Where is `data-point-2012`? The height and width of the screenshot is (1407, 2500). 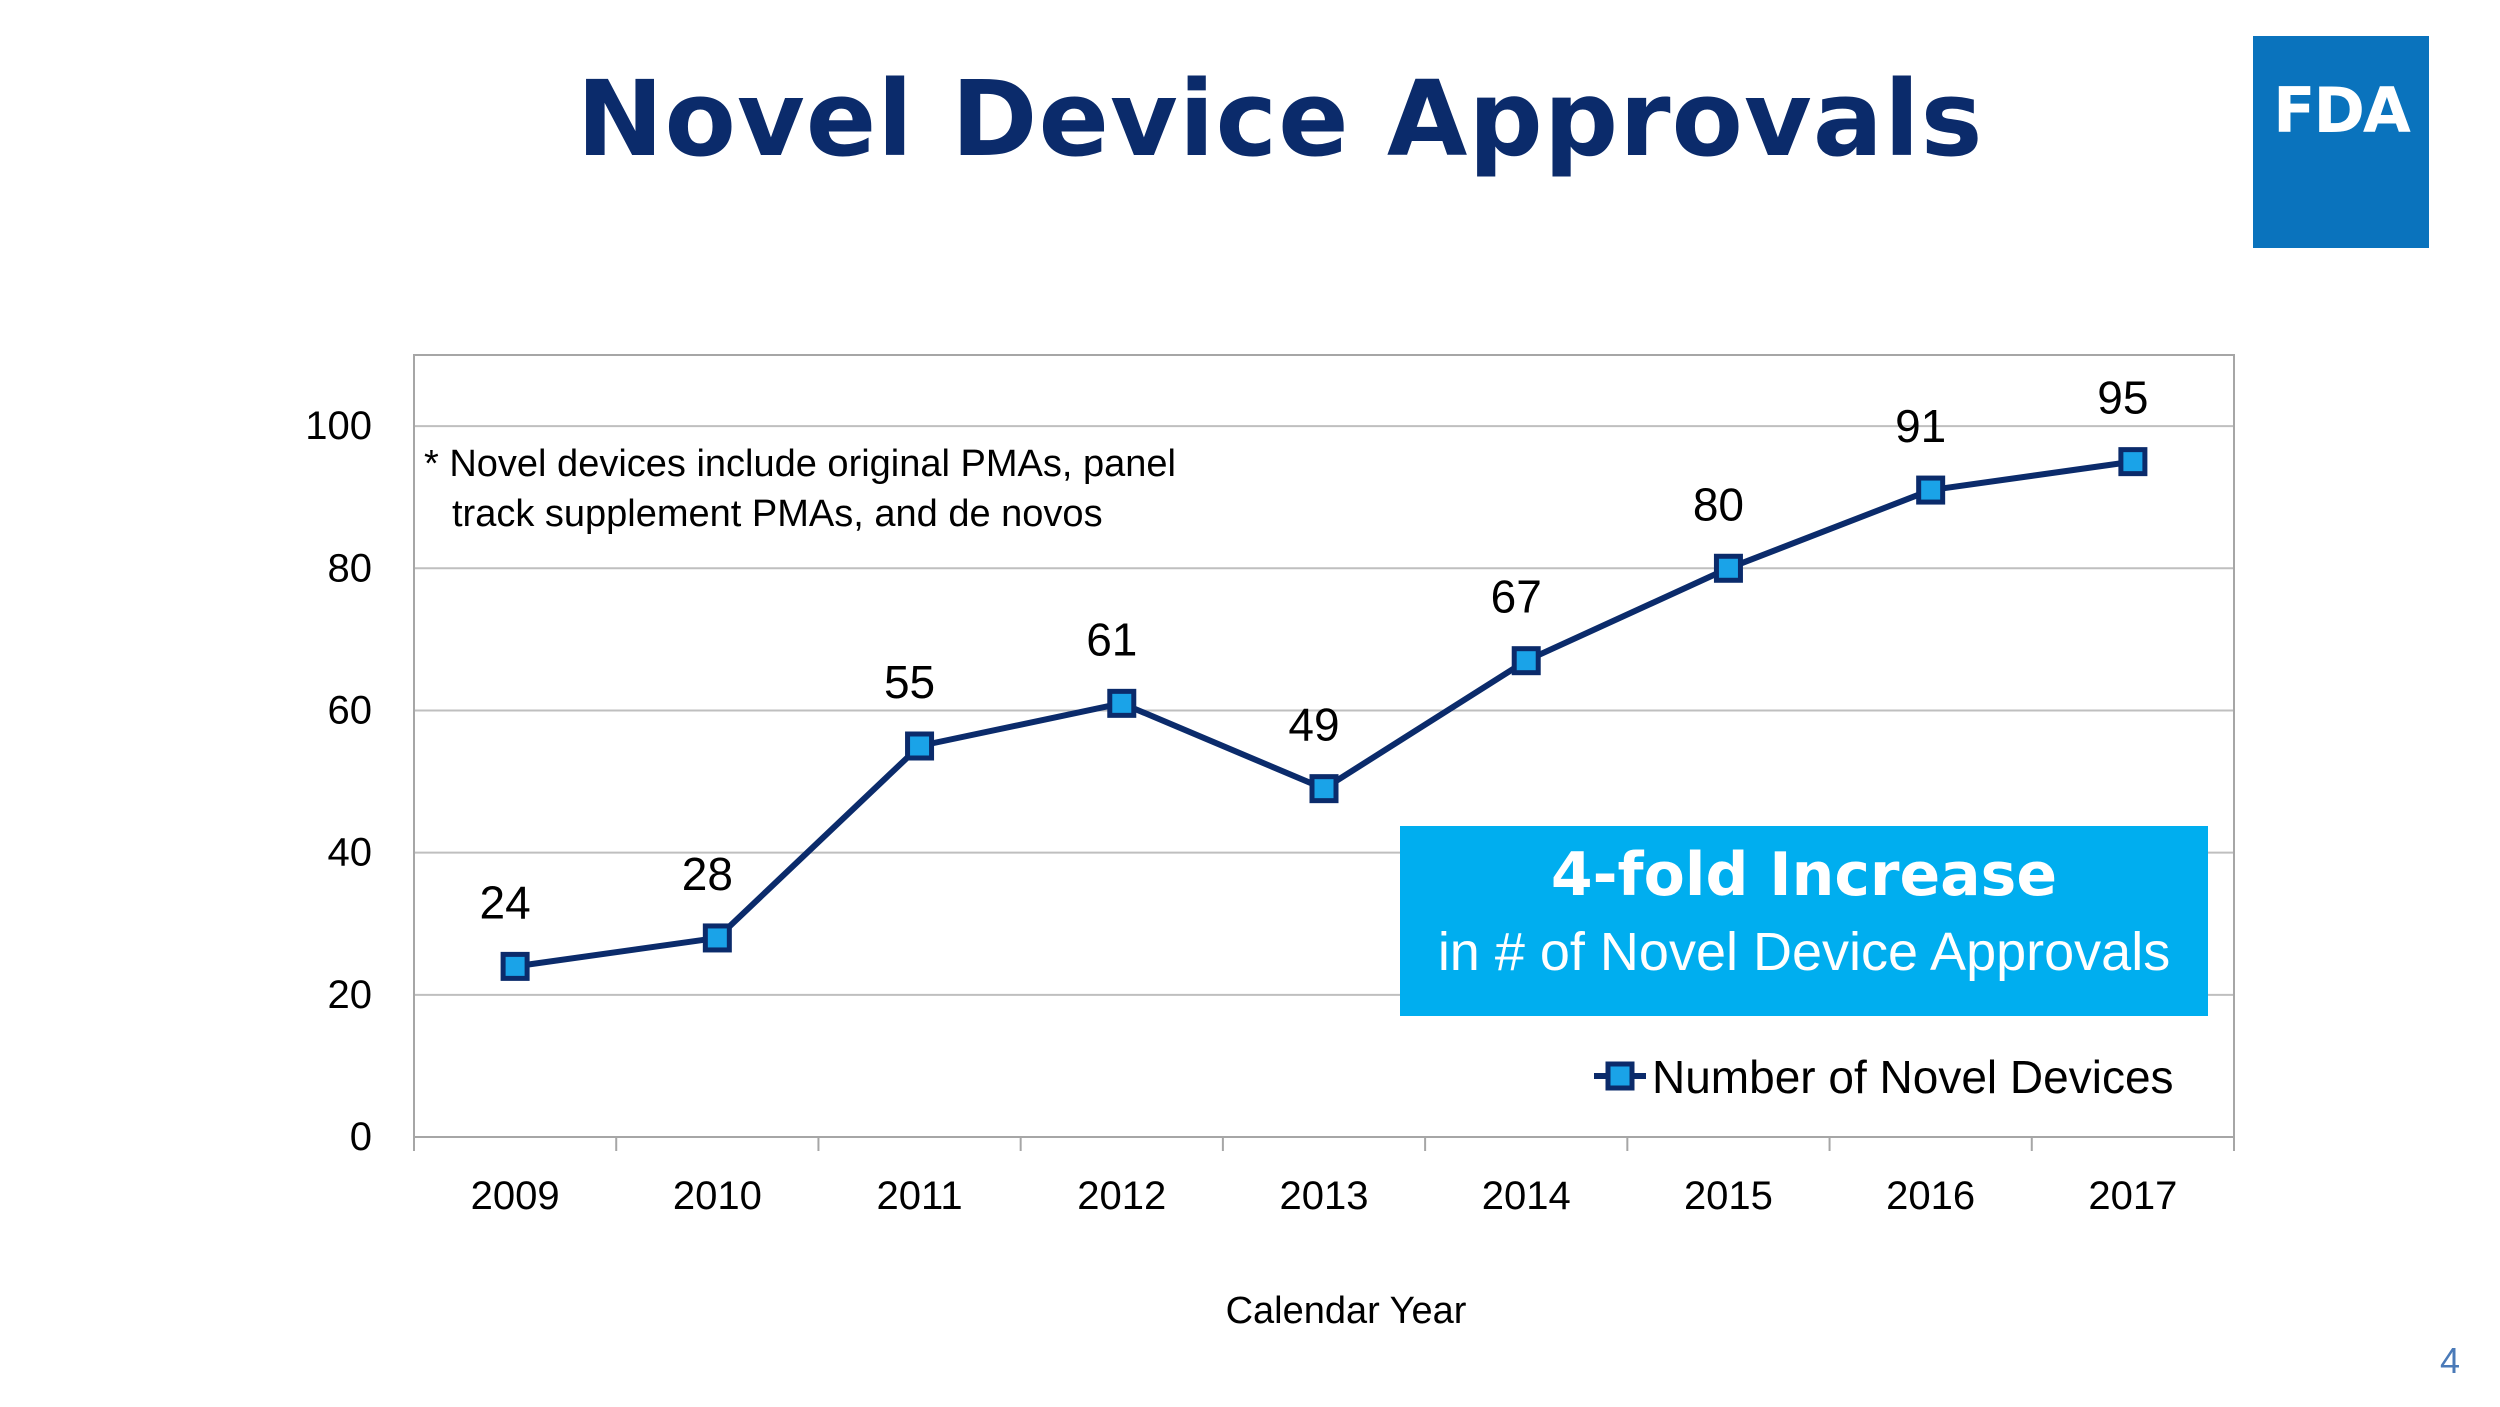 data-point-2012 is located at coordinates (1122, 703).